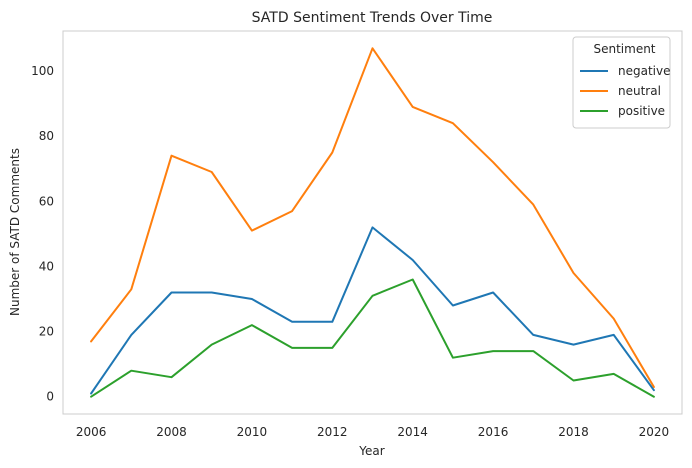 This screenshot has width=692, height=468. Describe the element at coordinates (493, 432) in the screenshot. I see `x-tick-label: 2016` at that location.